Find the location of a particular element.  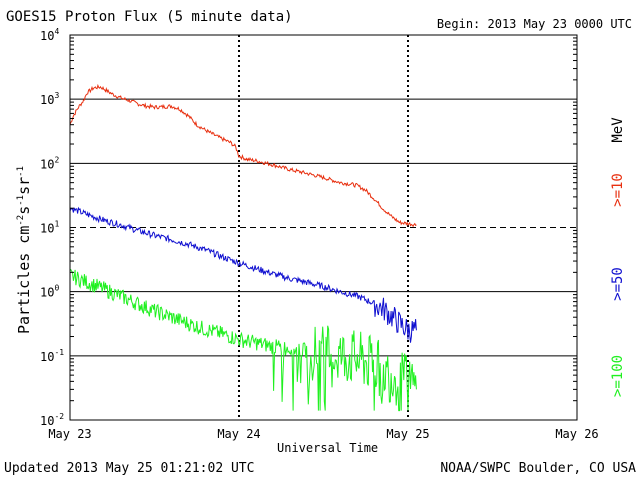

y-tick-label: 10⁻¹ is located at coordinates (52, 356).